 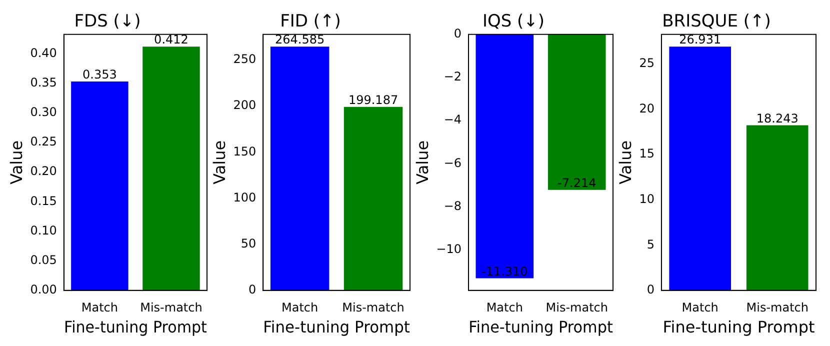 I want to click on data-label: -11.310, so click(x=504, y=271).